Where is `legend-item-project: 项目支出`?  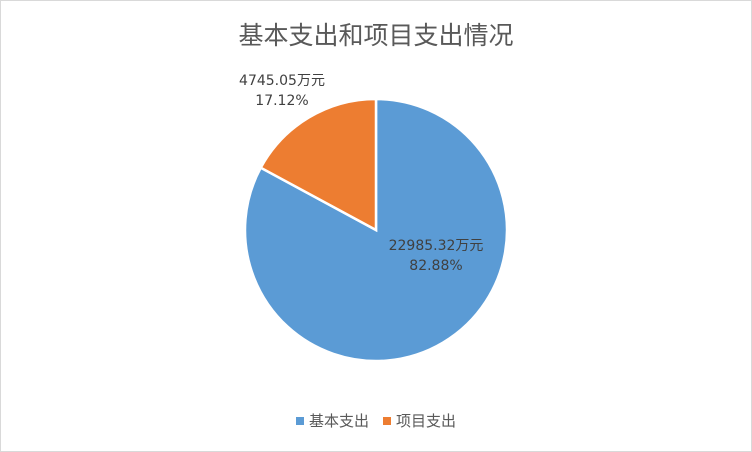 legend-item-project: 项目支出 is located at coordinates (419, 420).